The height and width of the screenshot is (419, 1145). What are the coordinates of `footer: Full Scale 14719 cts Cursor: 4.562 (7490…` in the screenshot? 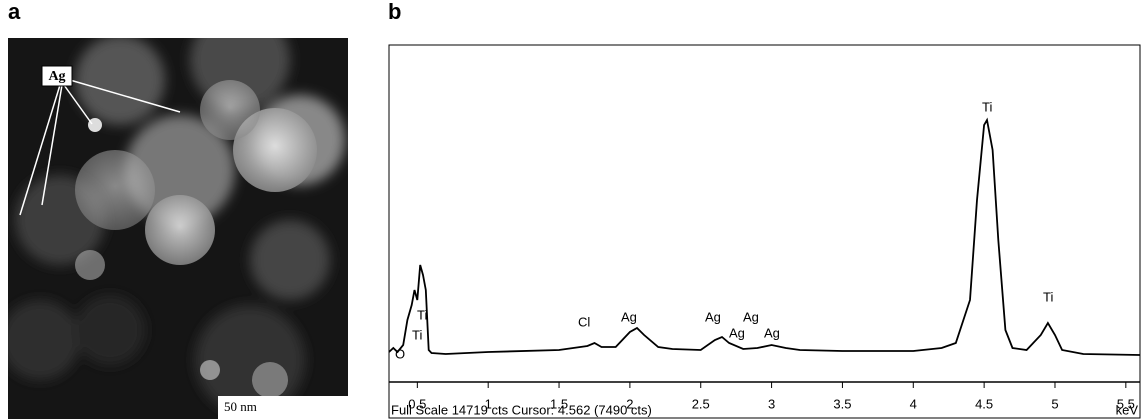 It's located at (521, 409).